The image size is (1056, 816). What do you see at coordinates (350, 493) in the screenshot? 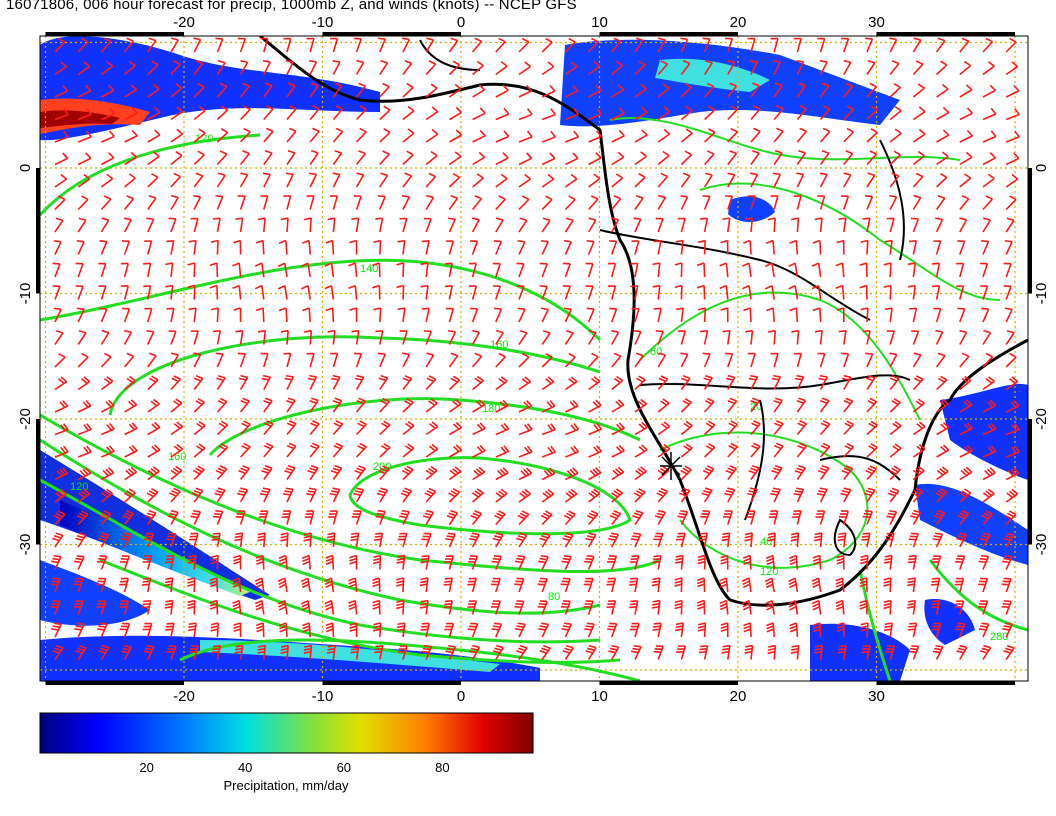
I see `height-contour` at bounding box center [350, 493].